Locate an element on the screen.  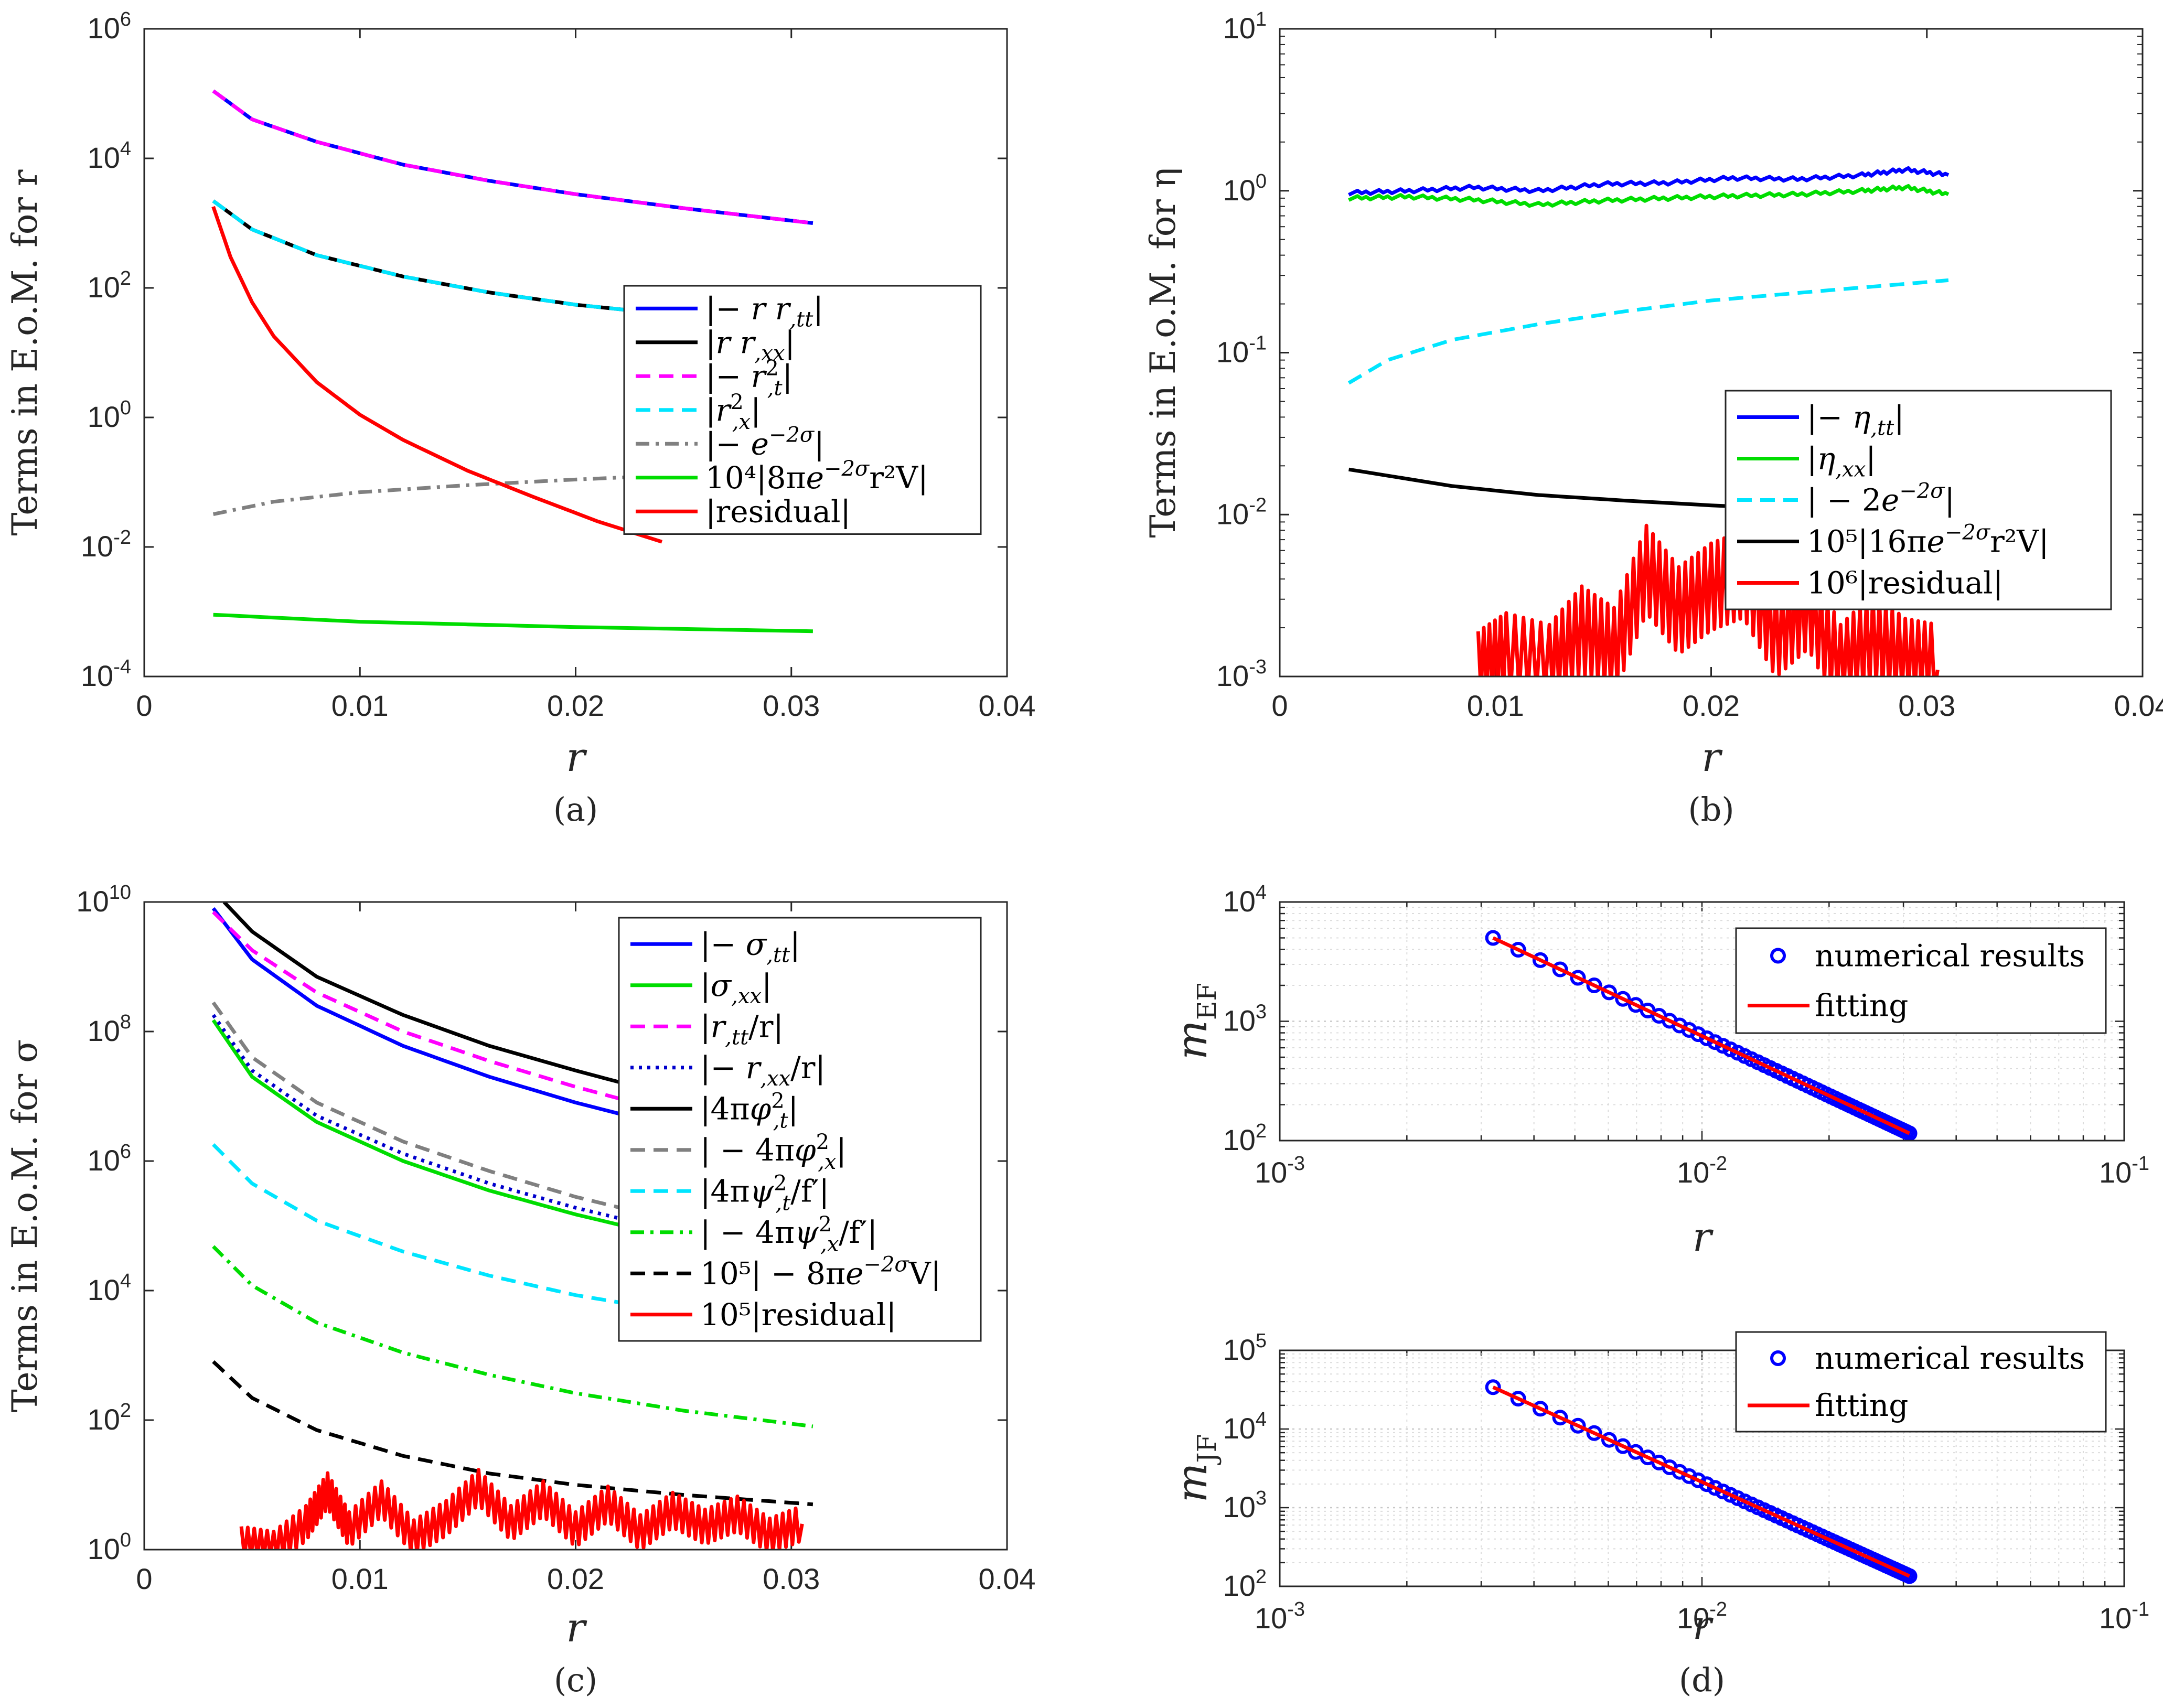
y-tick-label: 10¹⁰ is located at coordinates (103, 900).